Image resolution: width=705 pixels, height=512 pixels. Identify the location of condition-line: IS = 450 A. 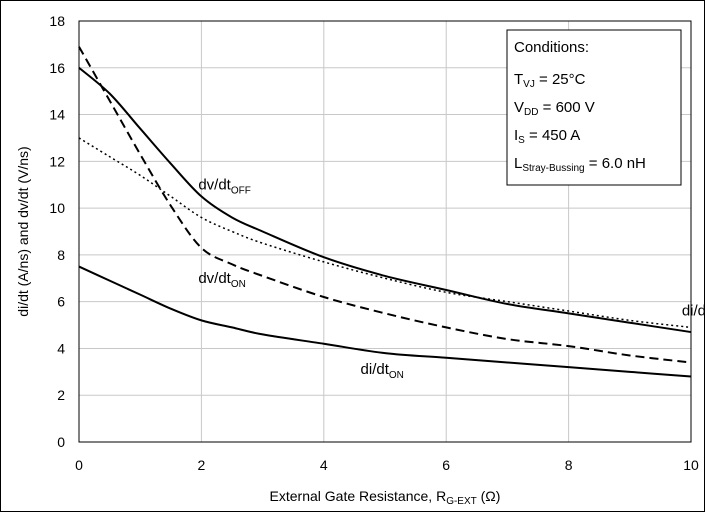
(547, 136).